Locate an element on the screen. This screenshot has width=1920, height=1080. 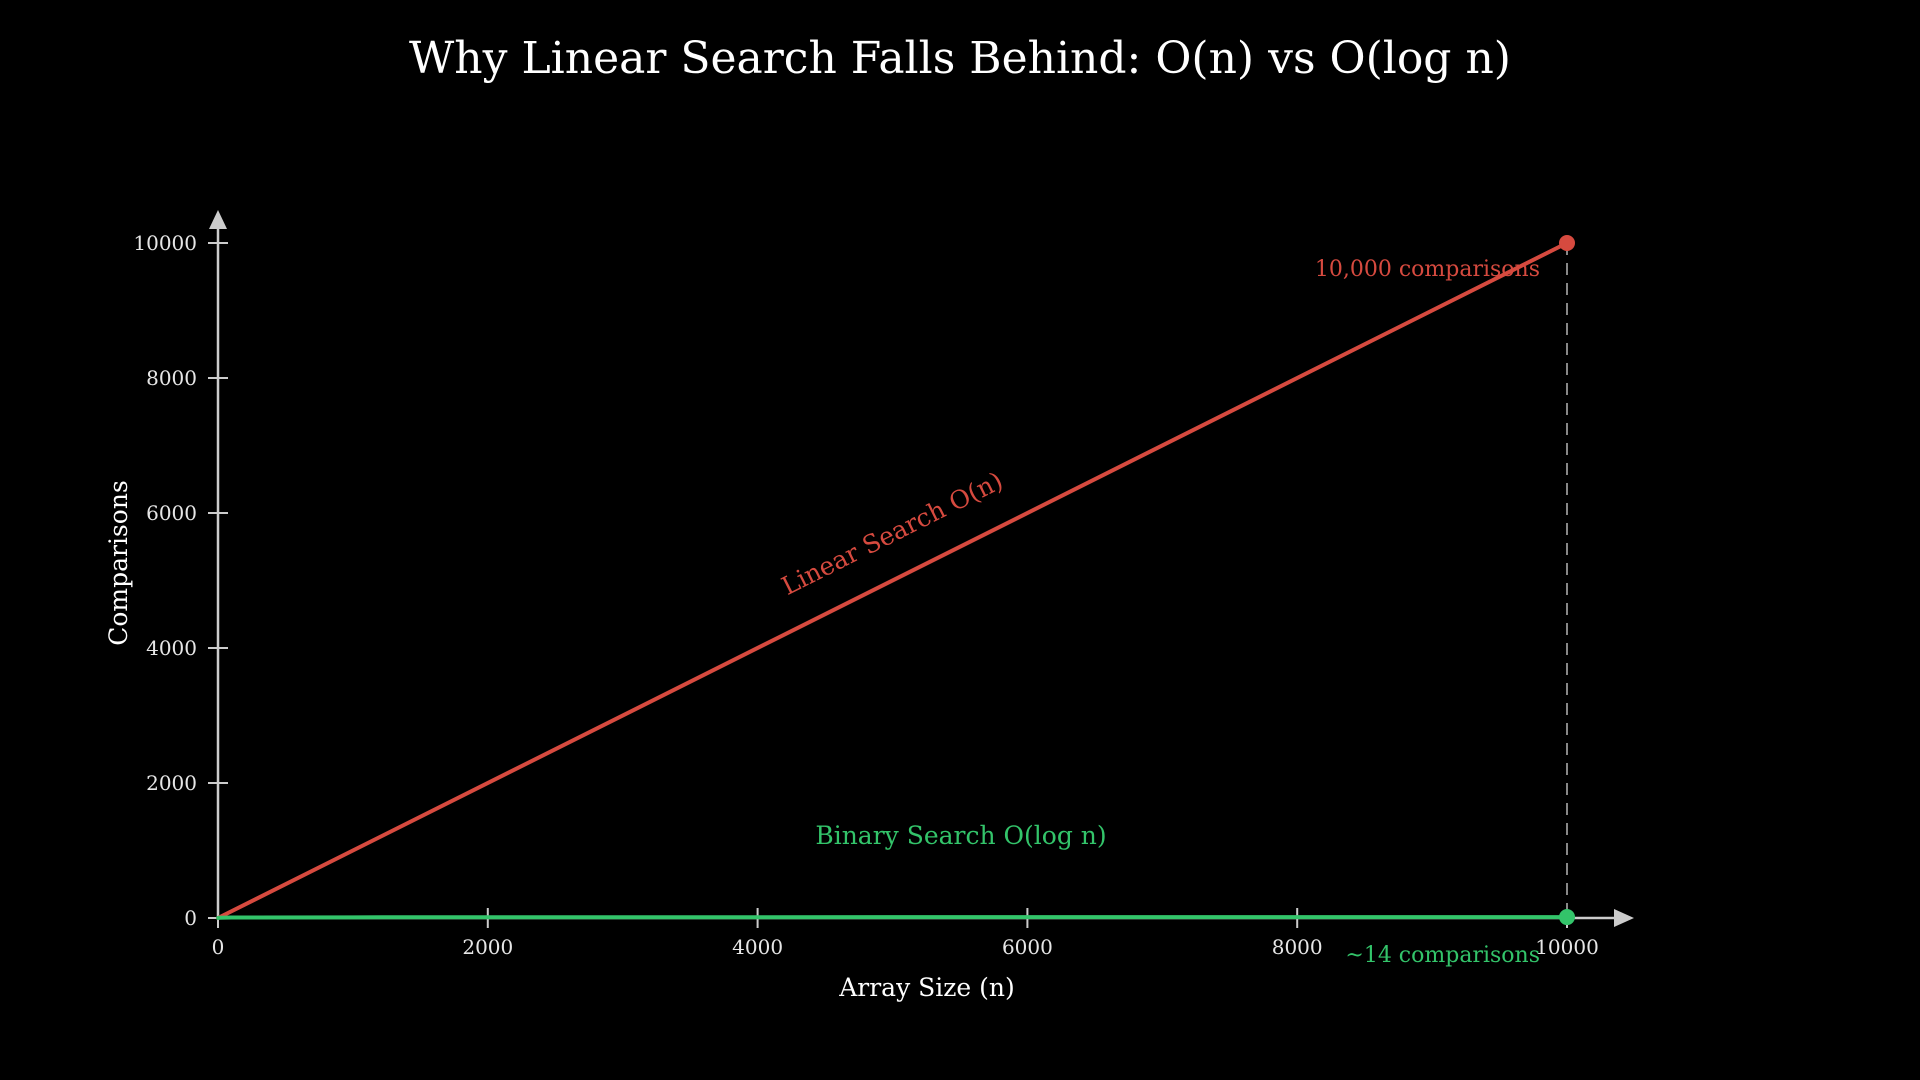
binary-series-label: Binary Search O(log n) is located at coordinates (960, 835).